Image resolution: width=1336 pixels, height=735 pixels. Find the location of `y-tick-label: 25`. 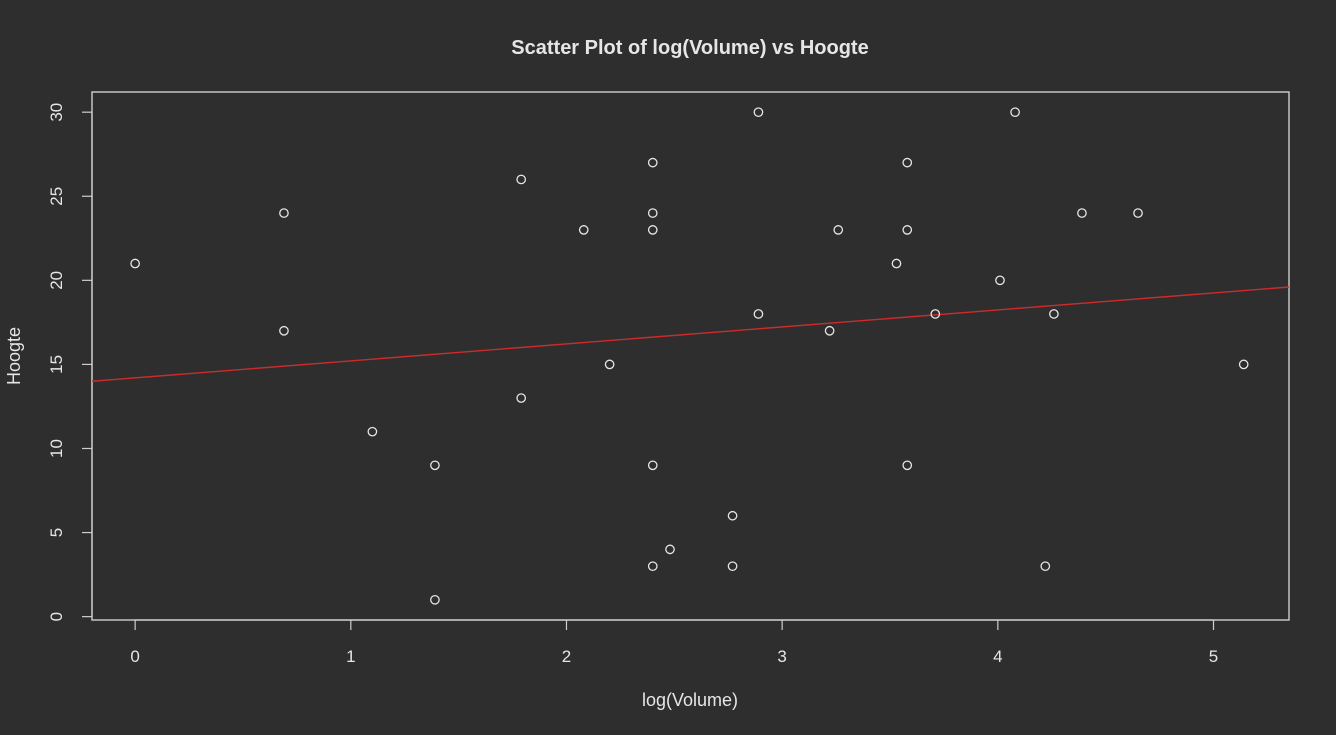

y-tick-label: 25 is located at coordinates (56, 196).